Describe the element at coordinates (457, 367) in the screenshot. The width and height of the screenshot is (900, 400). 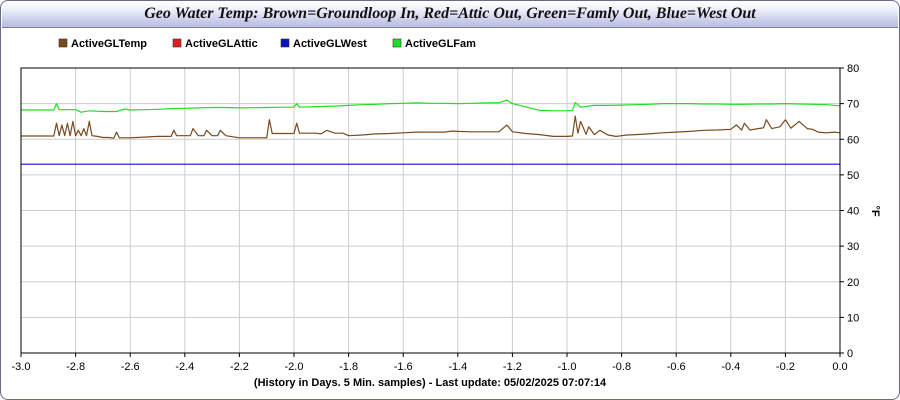
I see `x-tick-label: -1.4` at that location.